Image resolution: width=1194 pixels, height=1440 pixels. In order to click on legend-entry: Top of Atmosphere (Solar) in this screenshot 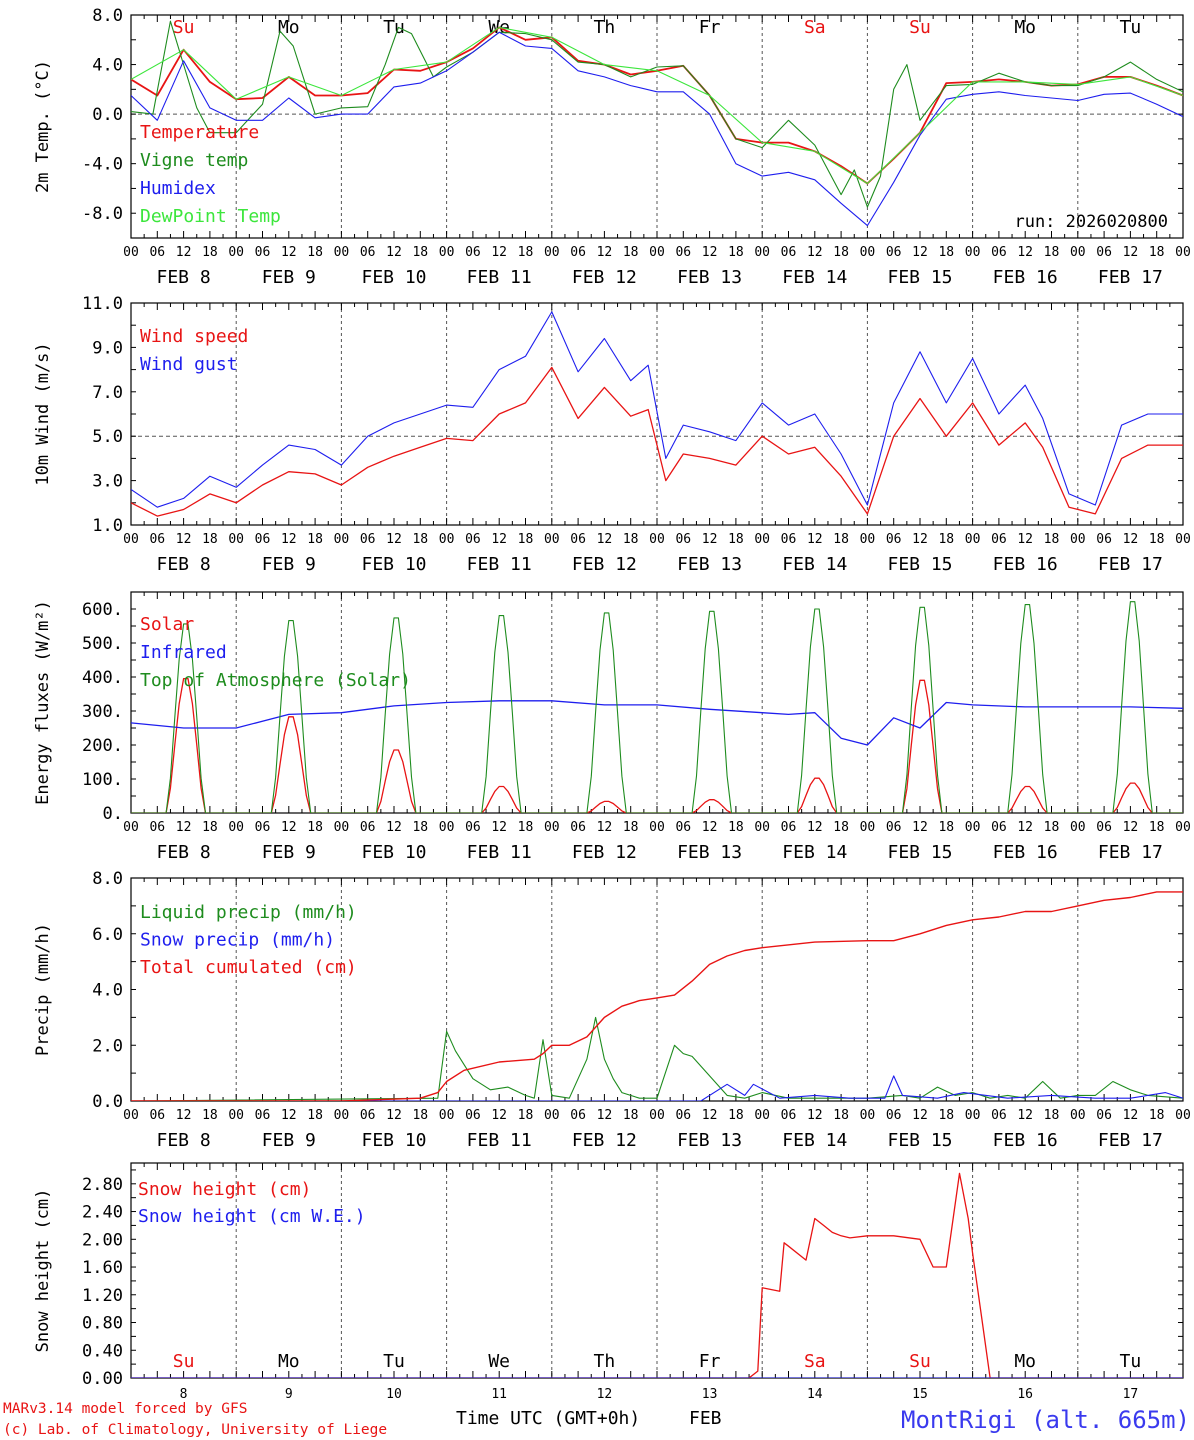, I will do `click(275, 680)`.